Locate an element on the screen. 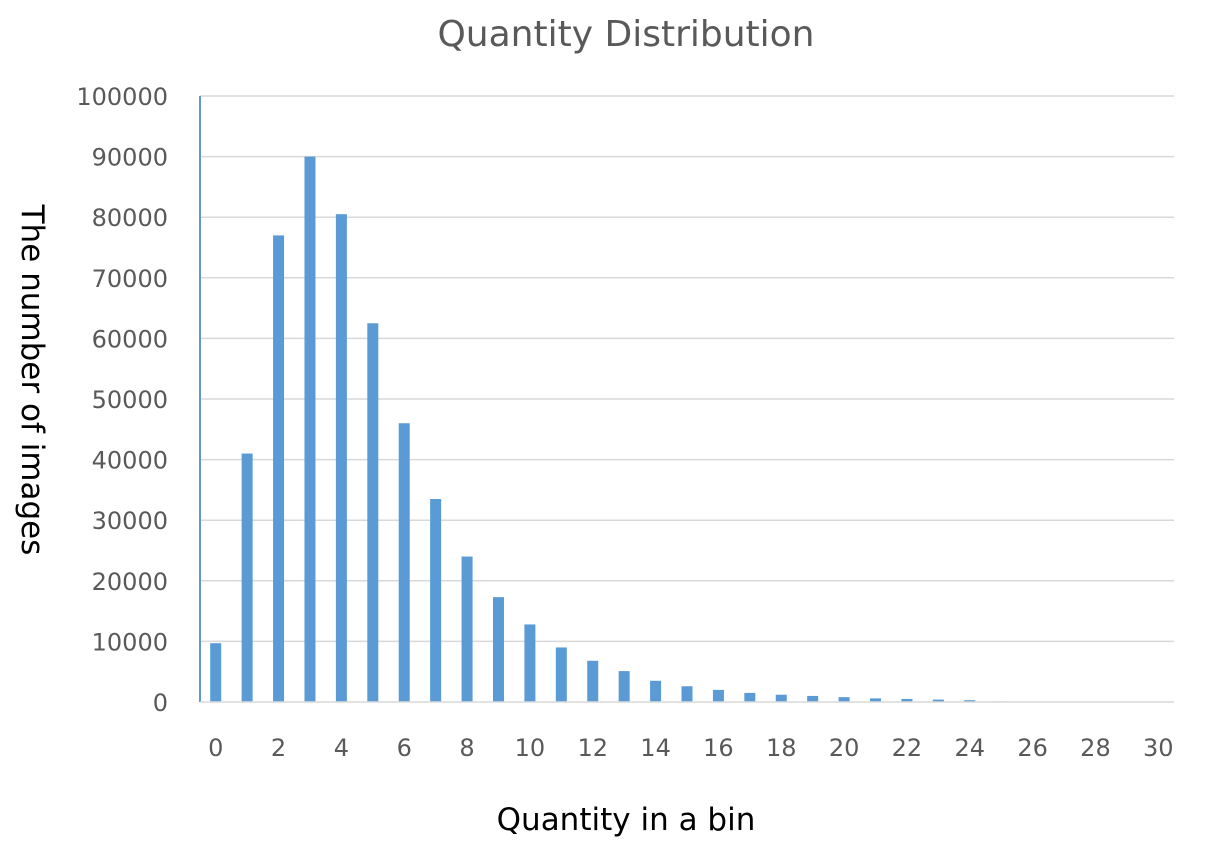  x-tick-label: 18 is located at coordinates (781, 748).